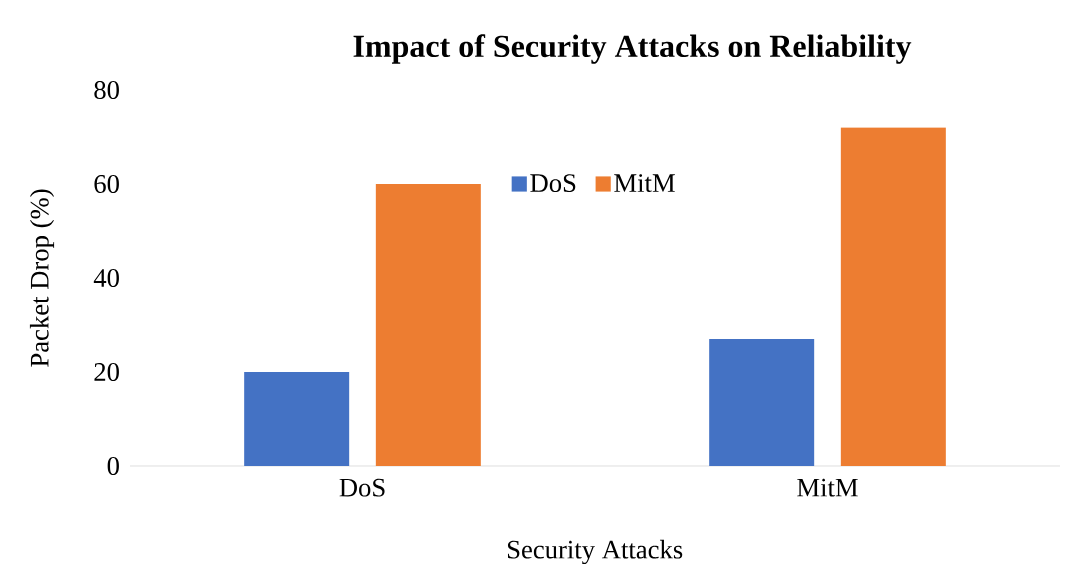  Describe the element at coordinates (644, 183) in the screenshot. I see `legend-label: MitM` at that location.